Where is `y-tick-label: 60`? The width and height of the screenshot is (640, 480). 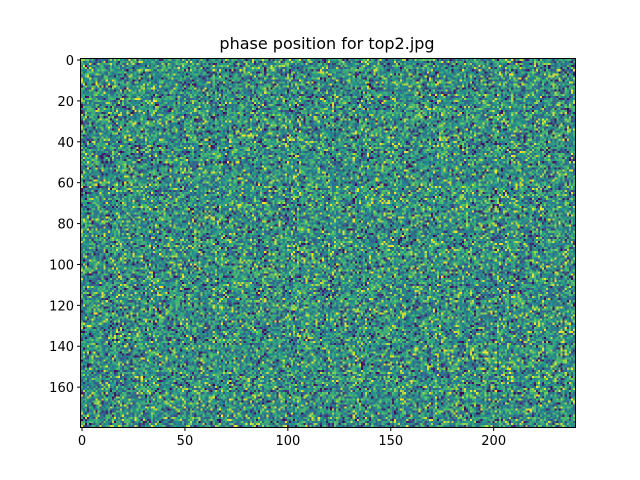 y-tick-label: 60 is located at coordinates (65, 184).